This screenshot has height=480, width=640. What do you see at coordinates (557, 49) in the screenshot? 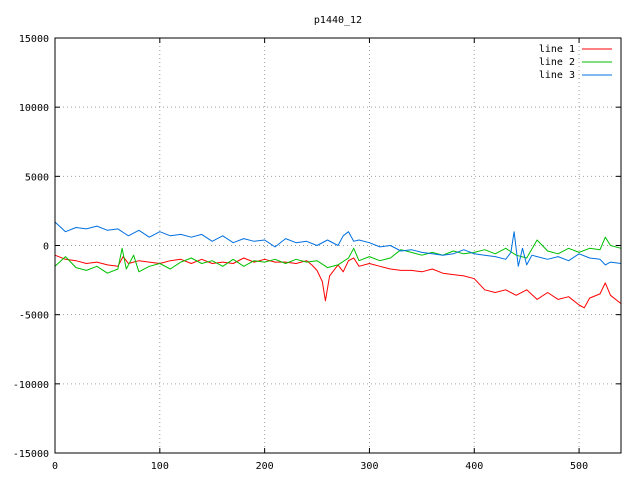
I see `legend-label: line 1` at bounding box center [557, 49].